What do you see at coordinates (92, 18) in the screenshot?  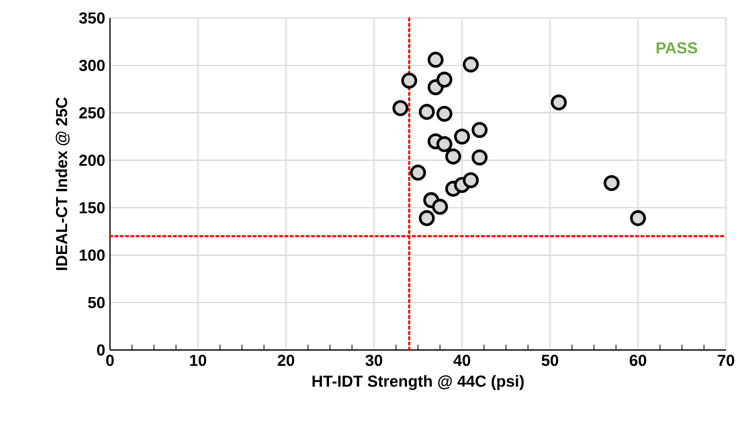 I see `y-tick-label: 350` at bounding box center [92, 18].